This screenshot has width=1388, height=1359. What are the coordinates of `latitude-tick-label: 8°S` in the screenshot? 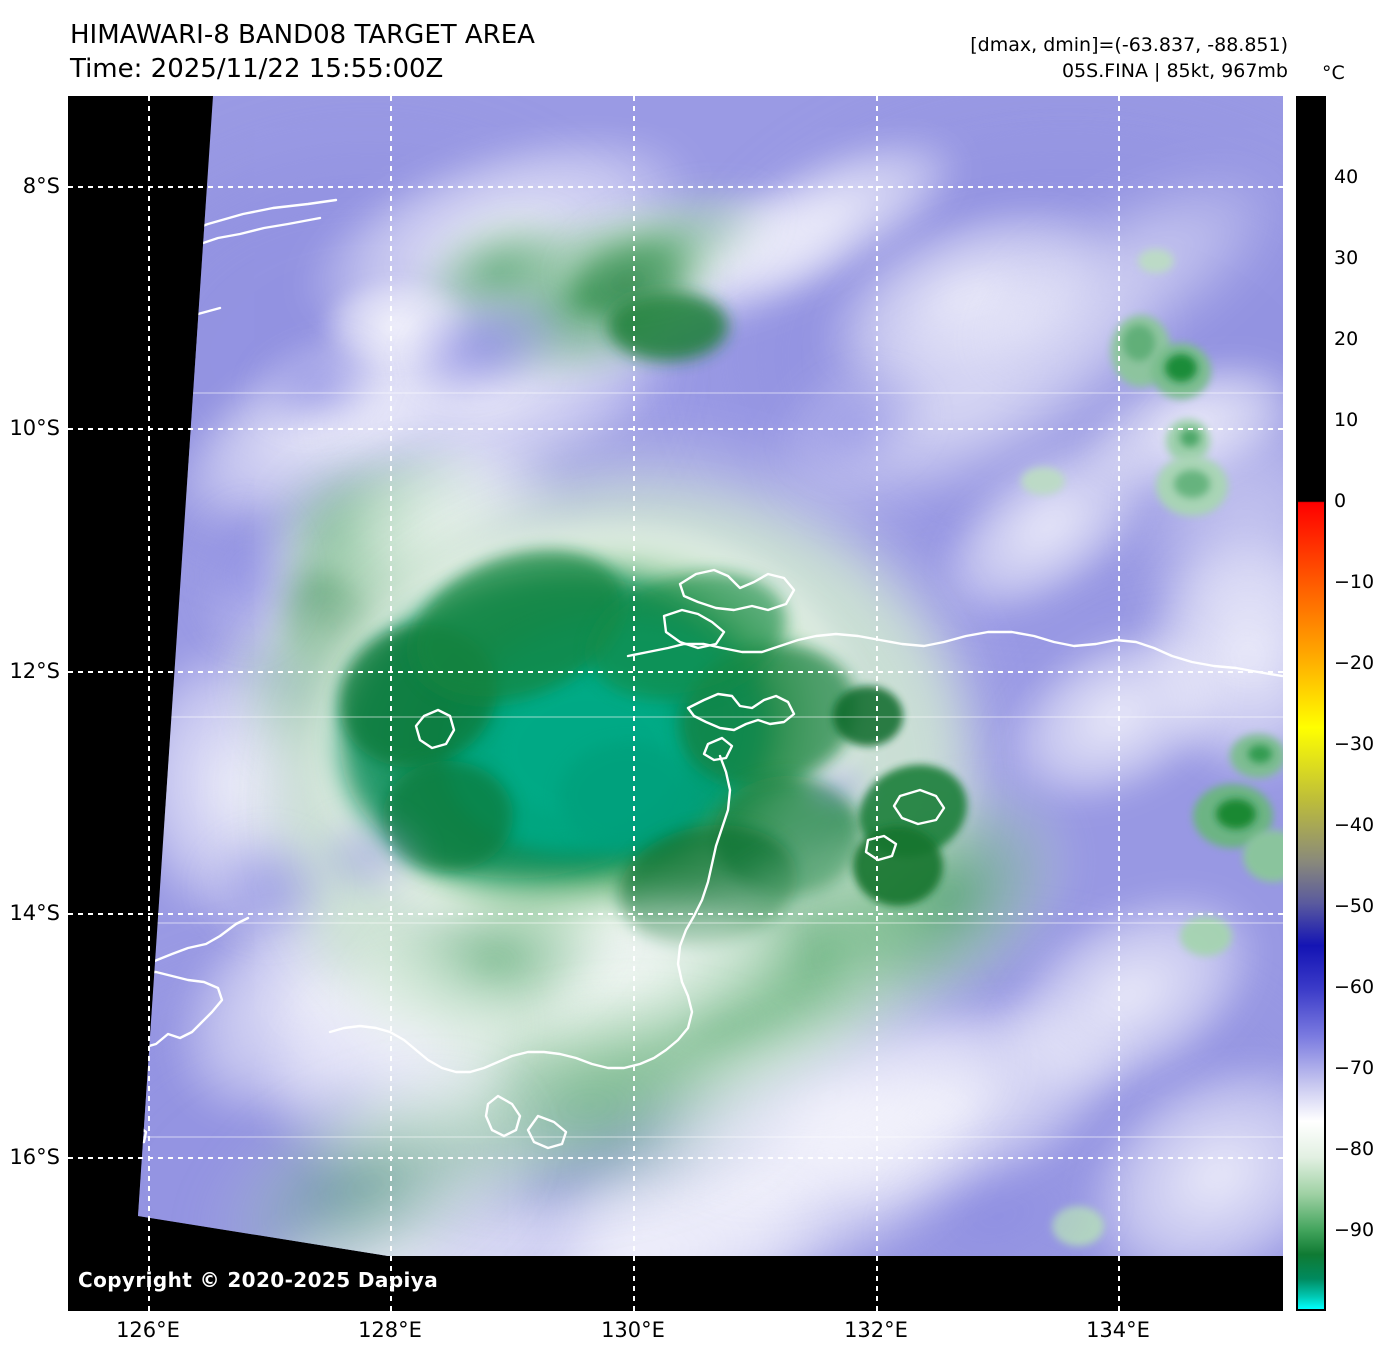 It's located at (41, 186).